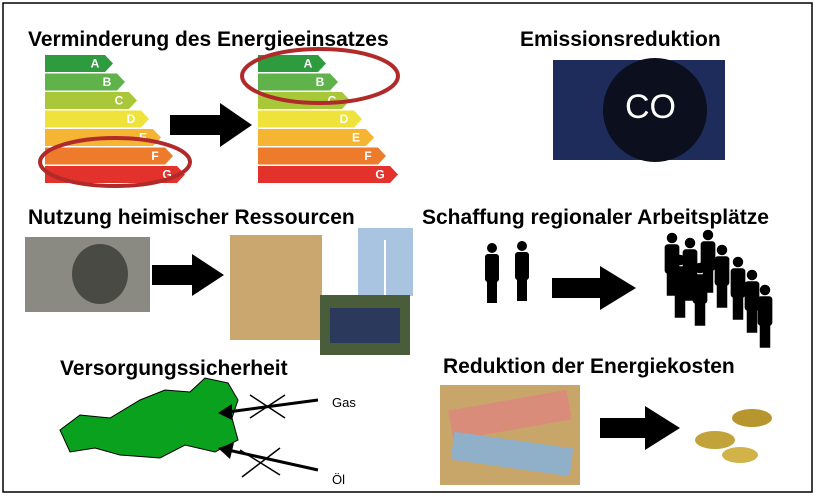  Describe the element at coordinates (174, 368) in the screenshot. I see `heading: Versorgungssicherheit` at that location.